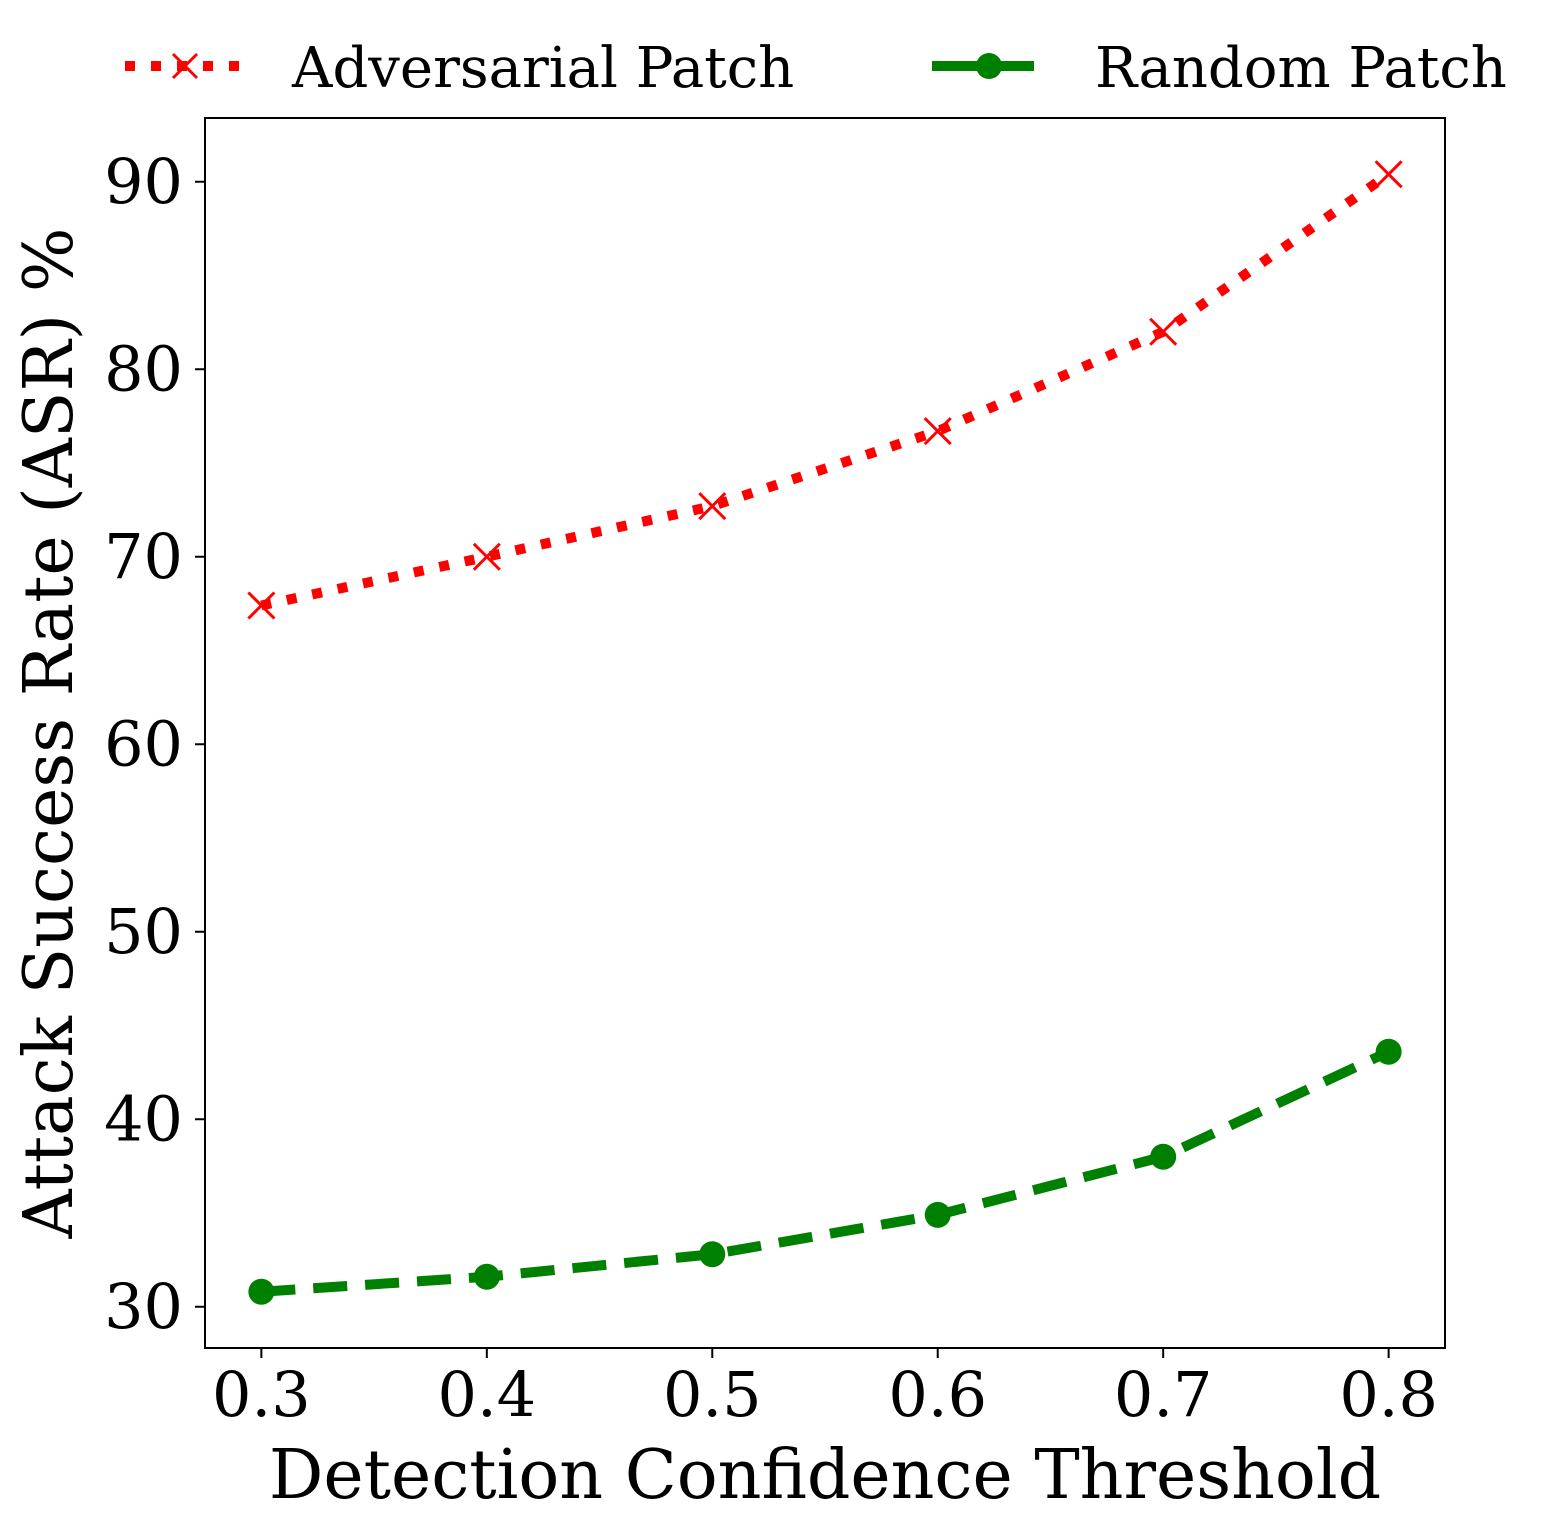  What do you see at coordinates (143, 1306) in the screenshot?
I see `y-tick-label: 30` at bounding box center [143, 1306].